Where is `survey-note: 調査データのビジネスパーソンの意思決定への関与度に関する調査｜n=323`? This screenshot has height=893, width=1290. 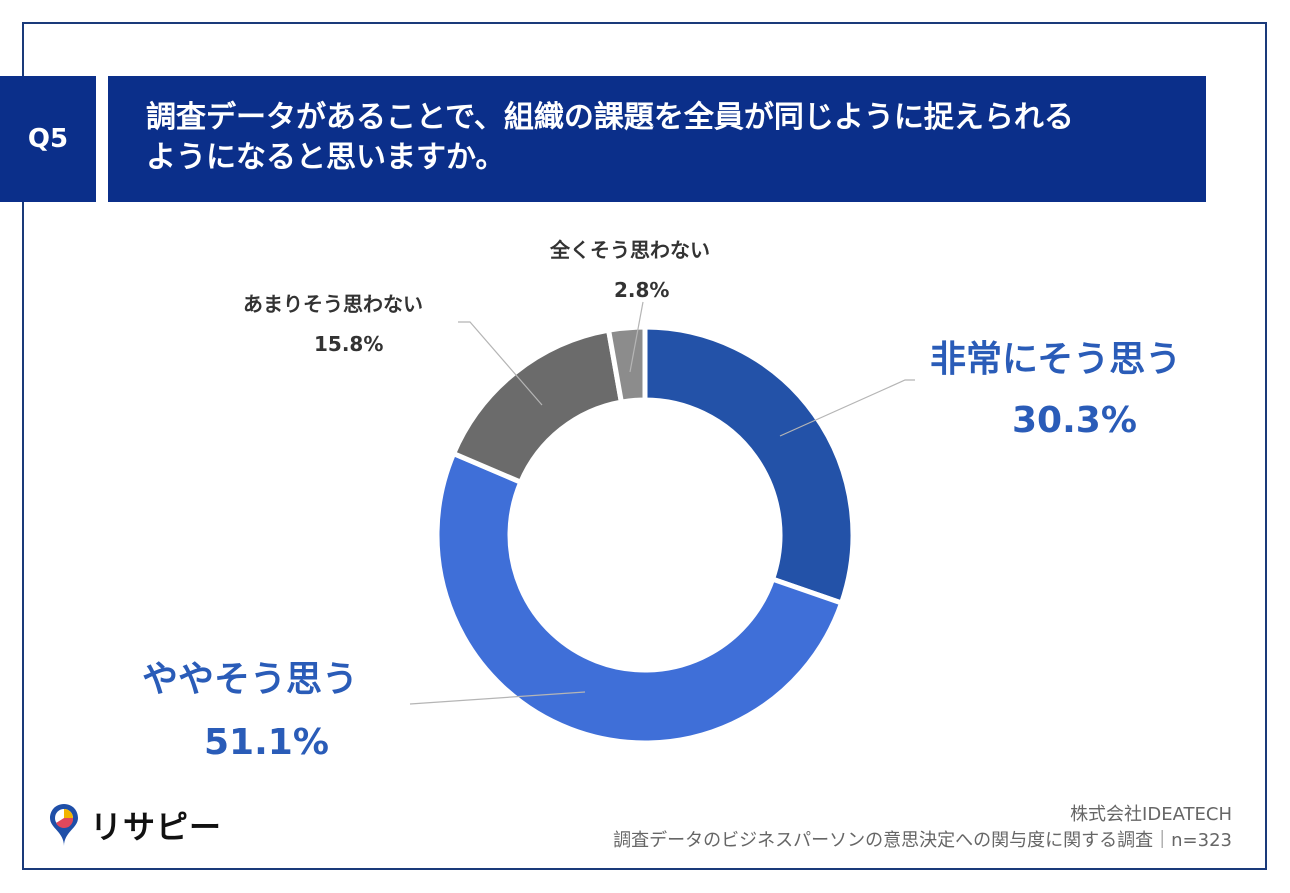
survey-note: 調査データのビジネスパーソンの意思決定への関与度に関する調査｜n=323 is located at coordinates (922, 840).